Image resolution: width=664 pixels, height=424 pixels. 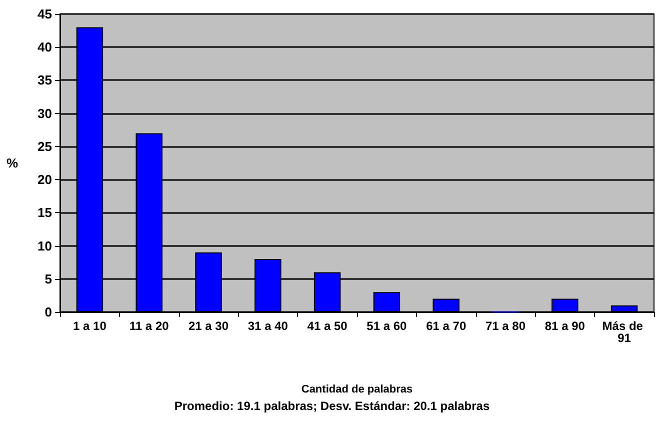 I want to click on x-tick-label: 71 a 80, so click(x=505, y=326).